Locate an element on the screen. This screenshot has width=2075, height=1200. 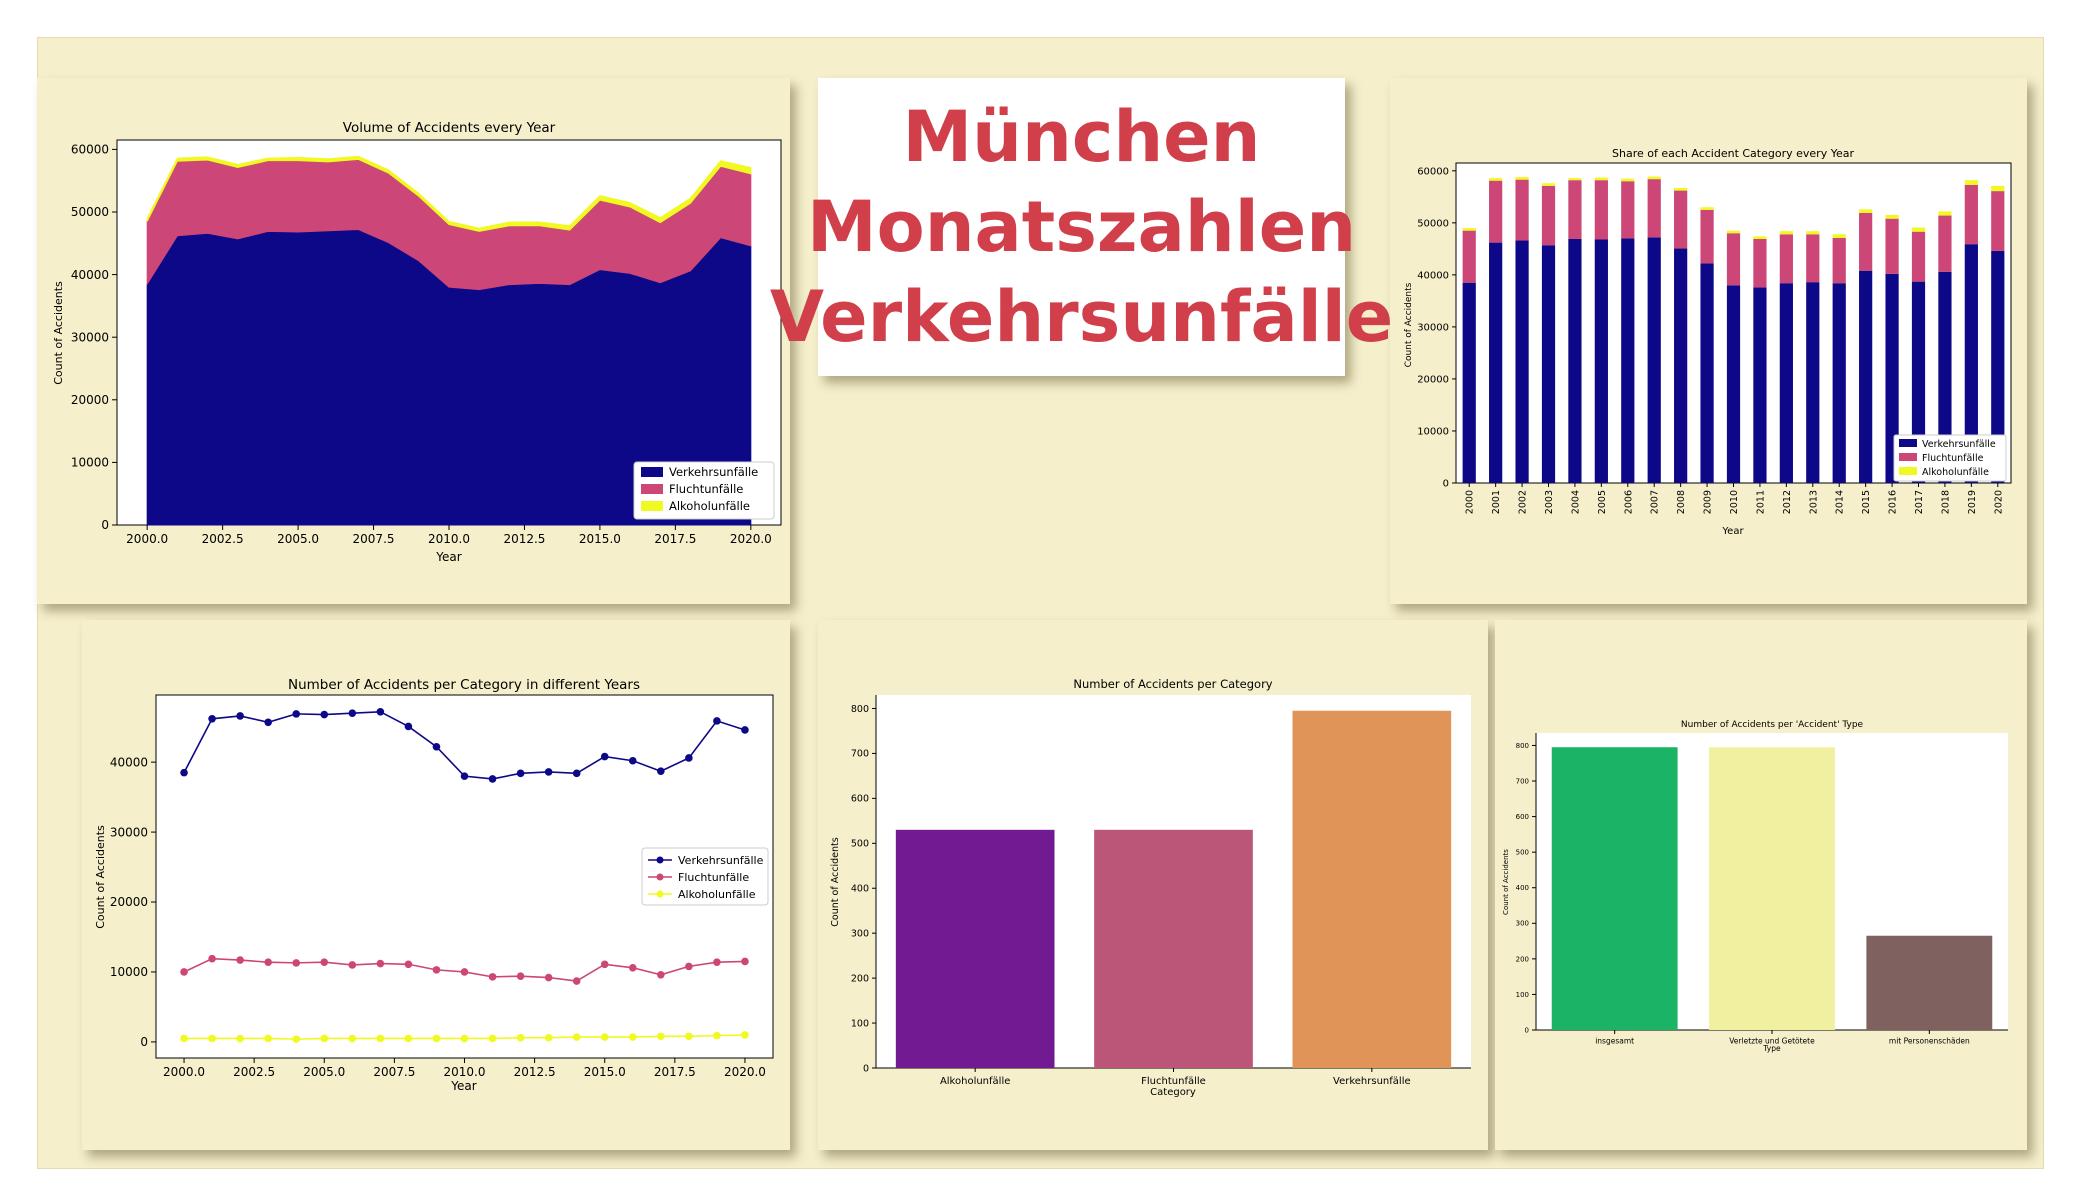
y-tick-label: 0 is located at coordinates (1527, 1030).